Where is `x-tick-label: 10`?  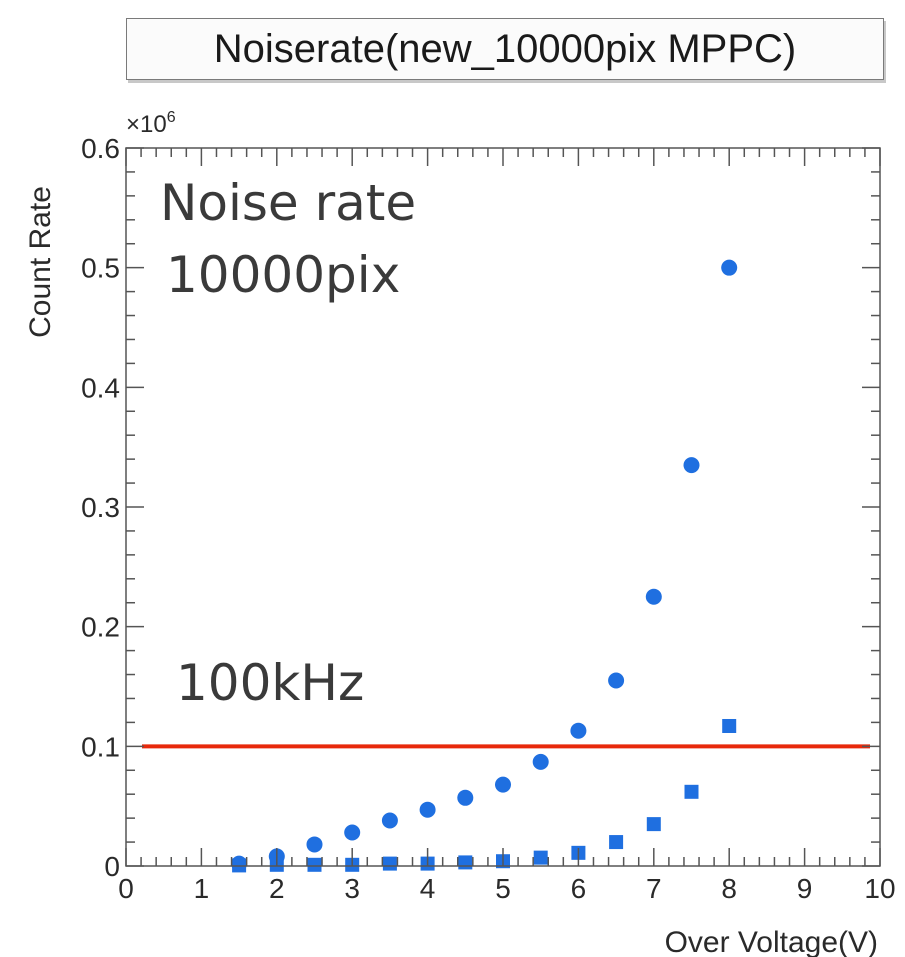
x-tick-label: 10 is located at coordinates (879, 888).